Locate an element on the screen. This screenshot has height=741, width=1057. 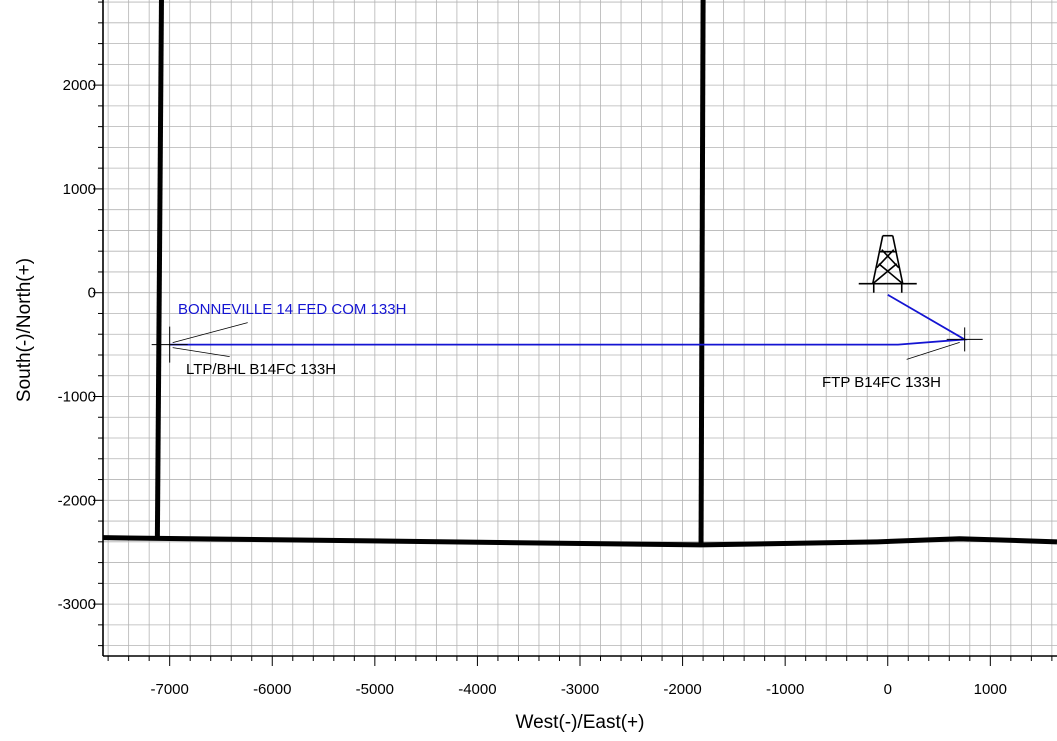
ftp-leader-line is located at coordinates (933, 351).